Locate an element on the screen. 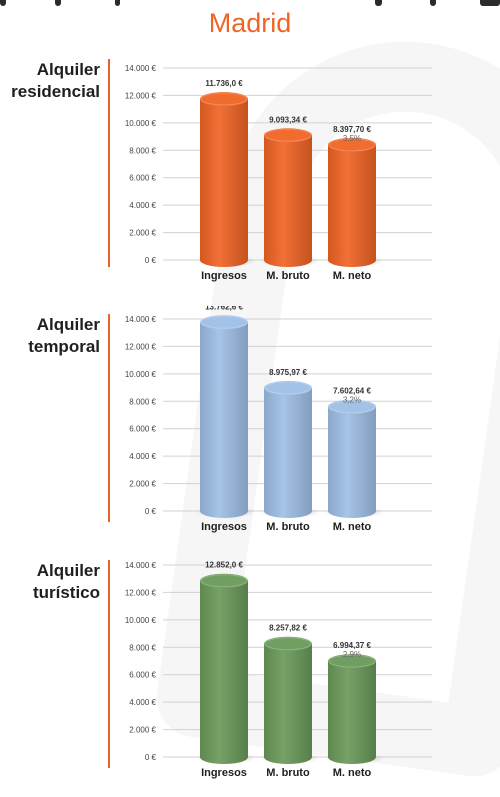  panel-title-line-2: temporal is located at coordinates (64, 346).